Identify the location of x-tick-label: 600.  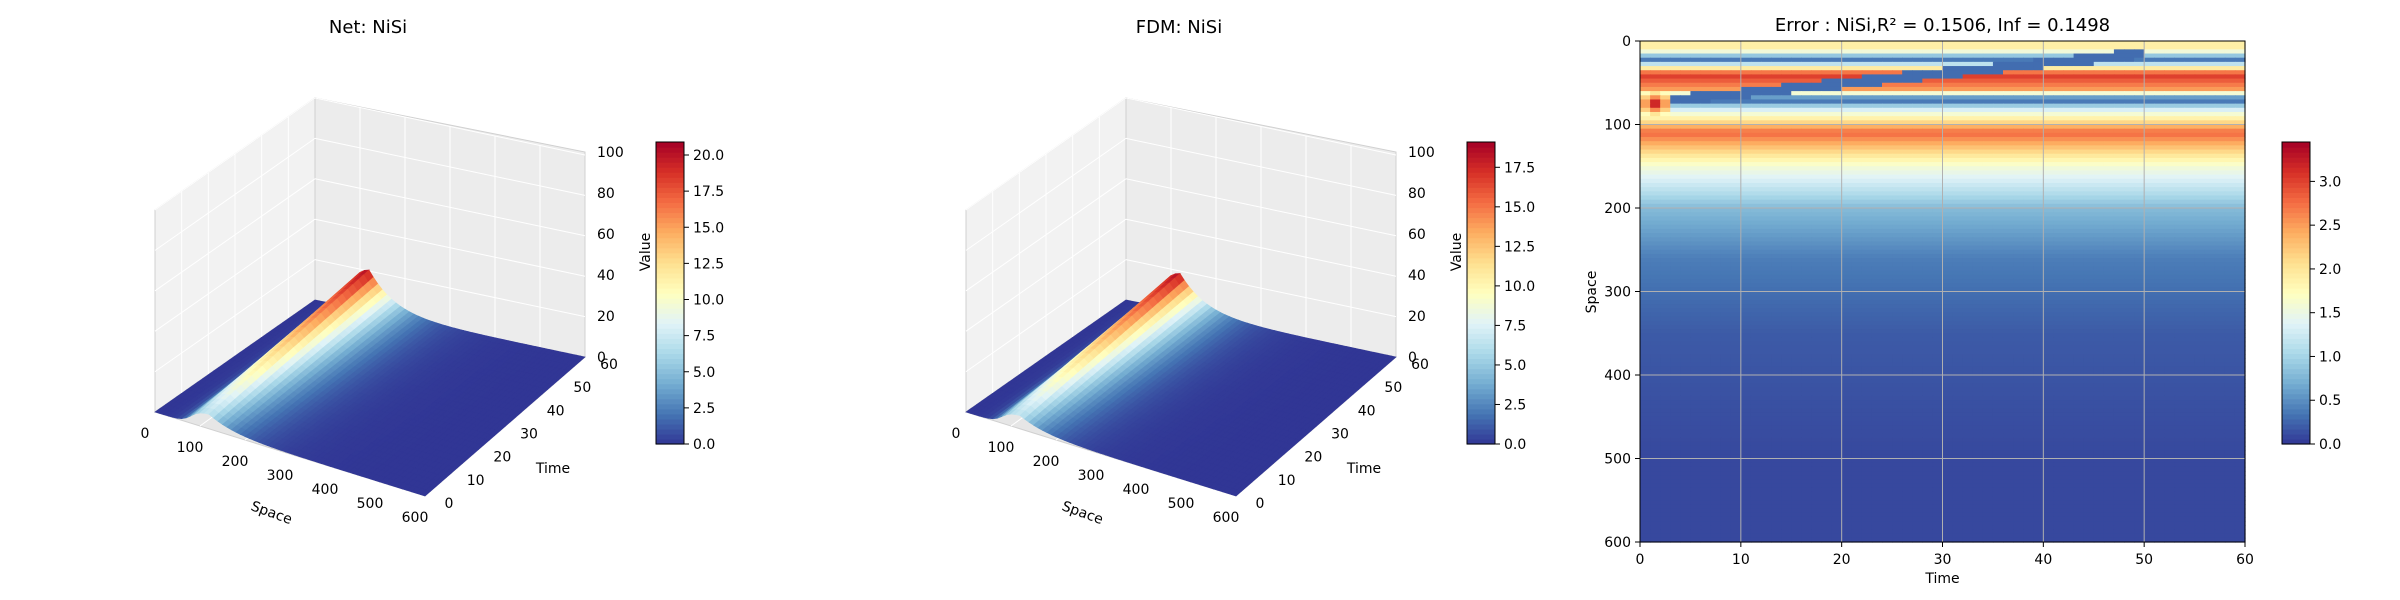
(1226, 518).